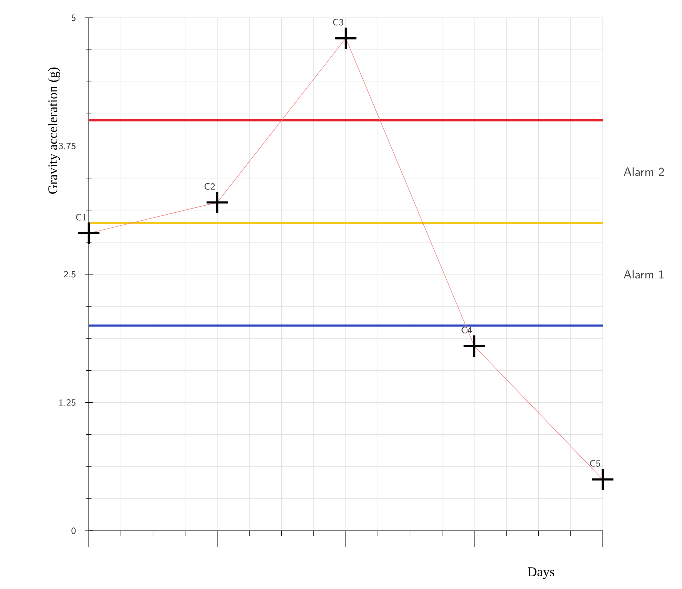 The height and width of the screenshot is (589, 682). Describe the element at coordinates (67, 146) in the screenshot. I see `y-tick-label: 3.75` at that location.